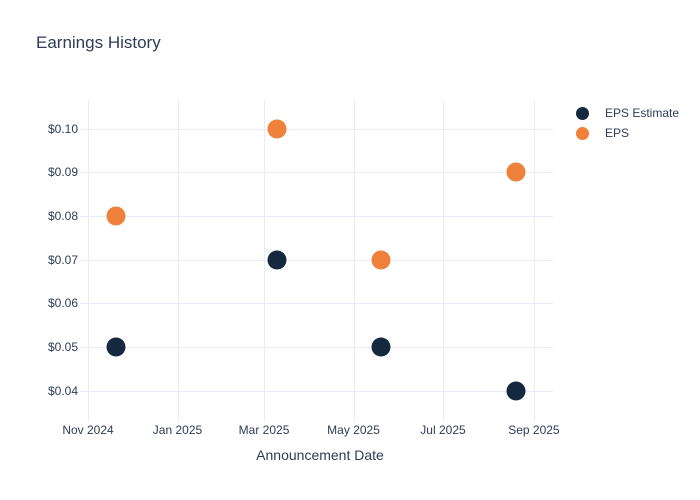  Describe the element at coordinates (353, 430) in the screenshot. I see `x-tick-label-3: May 2025` at that location.